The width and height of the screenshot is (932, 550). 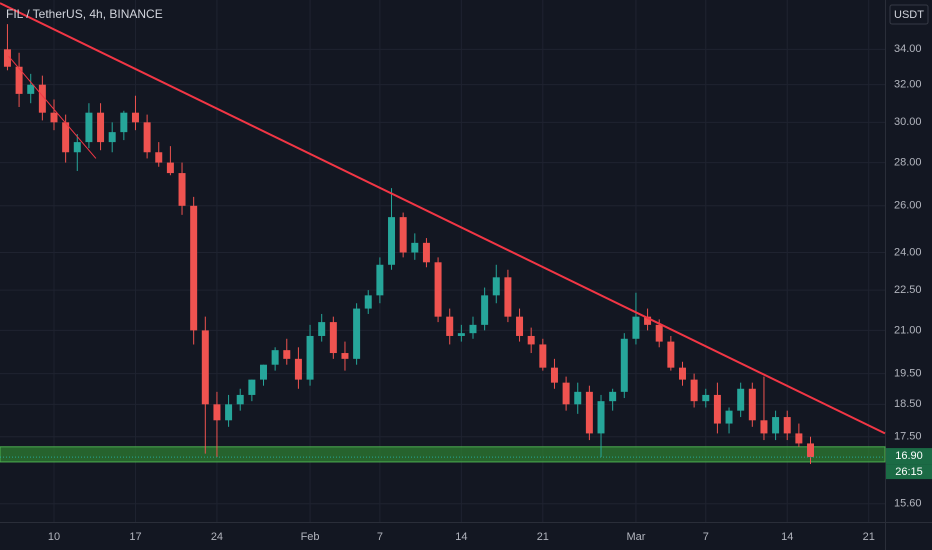 What do you see at coordinates (310, 537) in the screenshot?
I see `x-tick-label: Feb` at bounding box center [310, 537].